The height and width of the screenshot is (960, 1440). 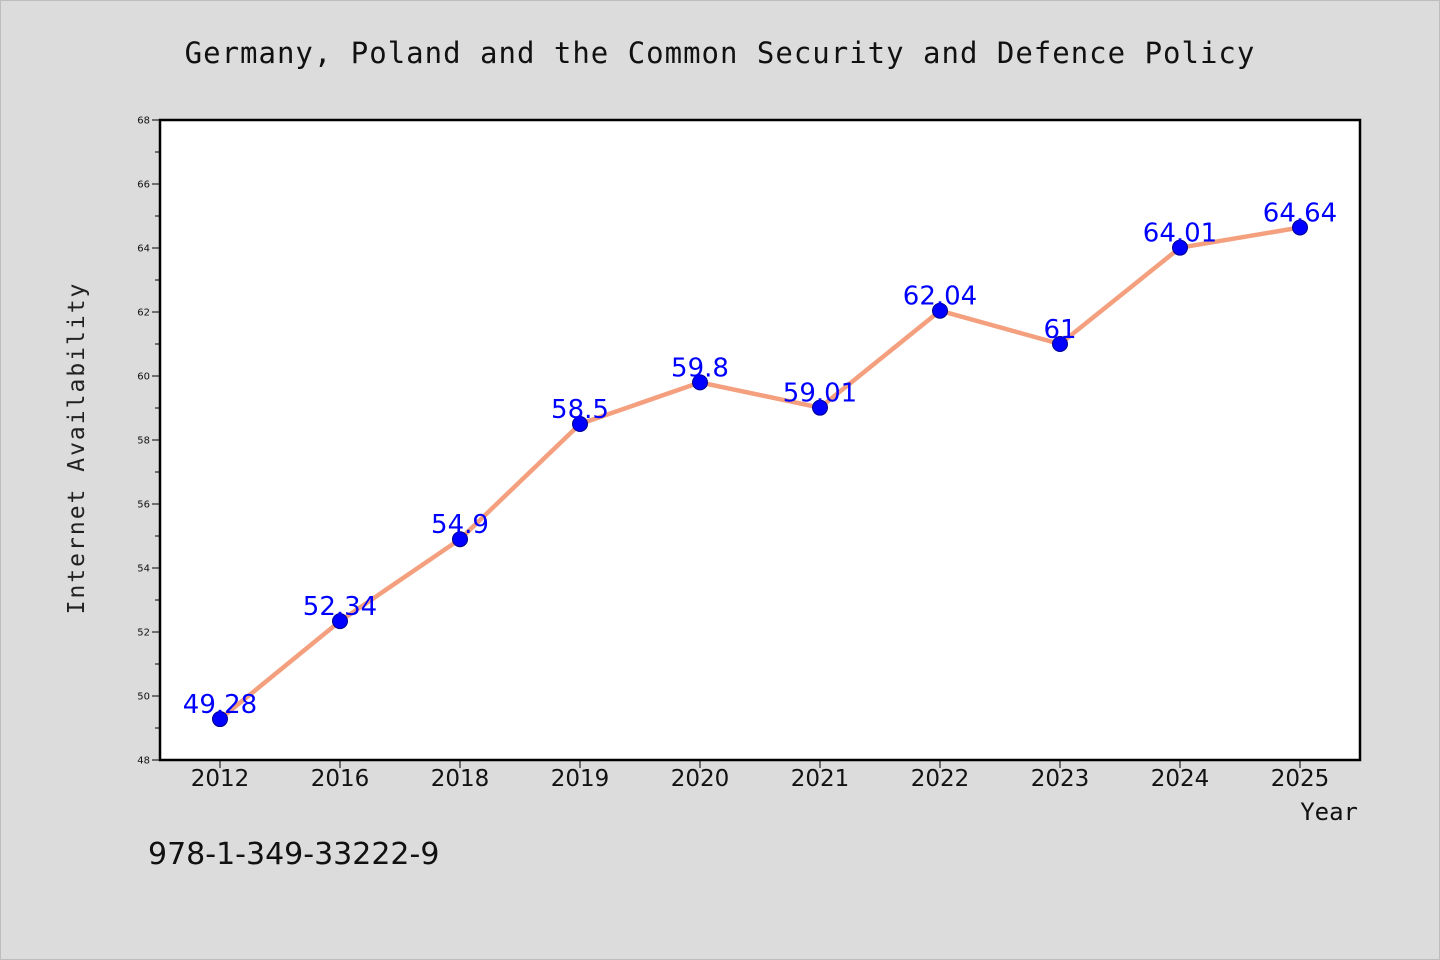 What do you see at coordinates (293, 854) in the screenshot?
I see `isbn-annotation: 978-1-349-33222-9` at bounding box center [293, 854].